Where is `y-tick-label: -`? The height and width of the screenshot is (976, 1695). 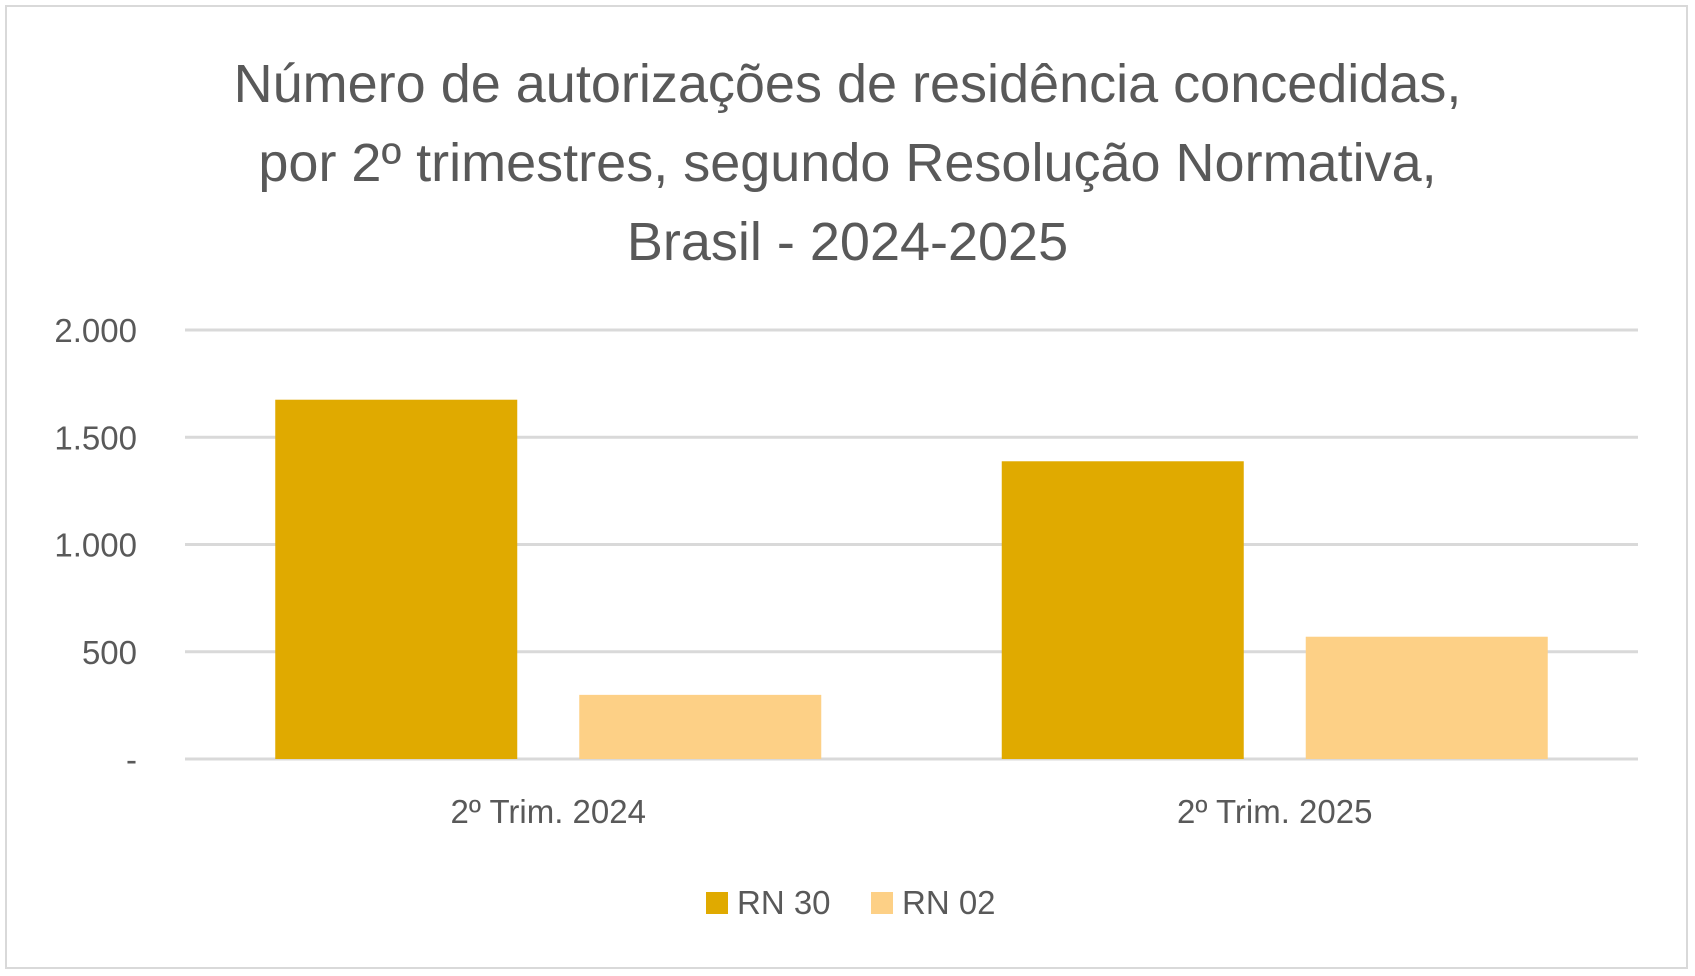 y-tick-label: - is located at coordinates (131, 759).